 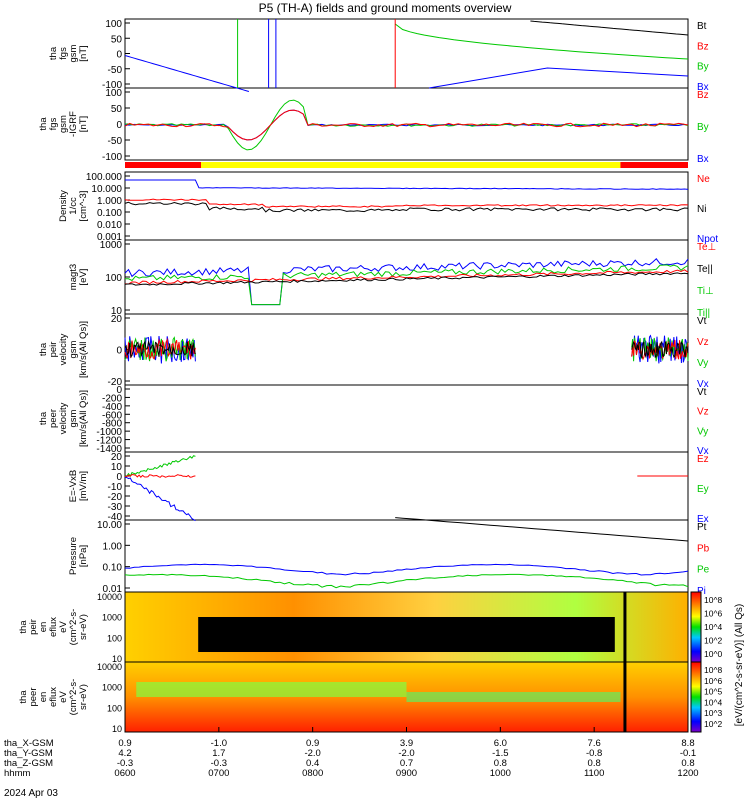 I want to click on panel-4: 1000 100 10 magt3 [eV] Te⊥ Te|| Ti⊥ Ti||, so click(x=392, y=279).